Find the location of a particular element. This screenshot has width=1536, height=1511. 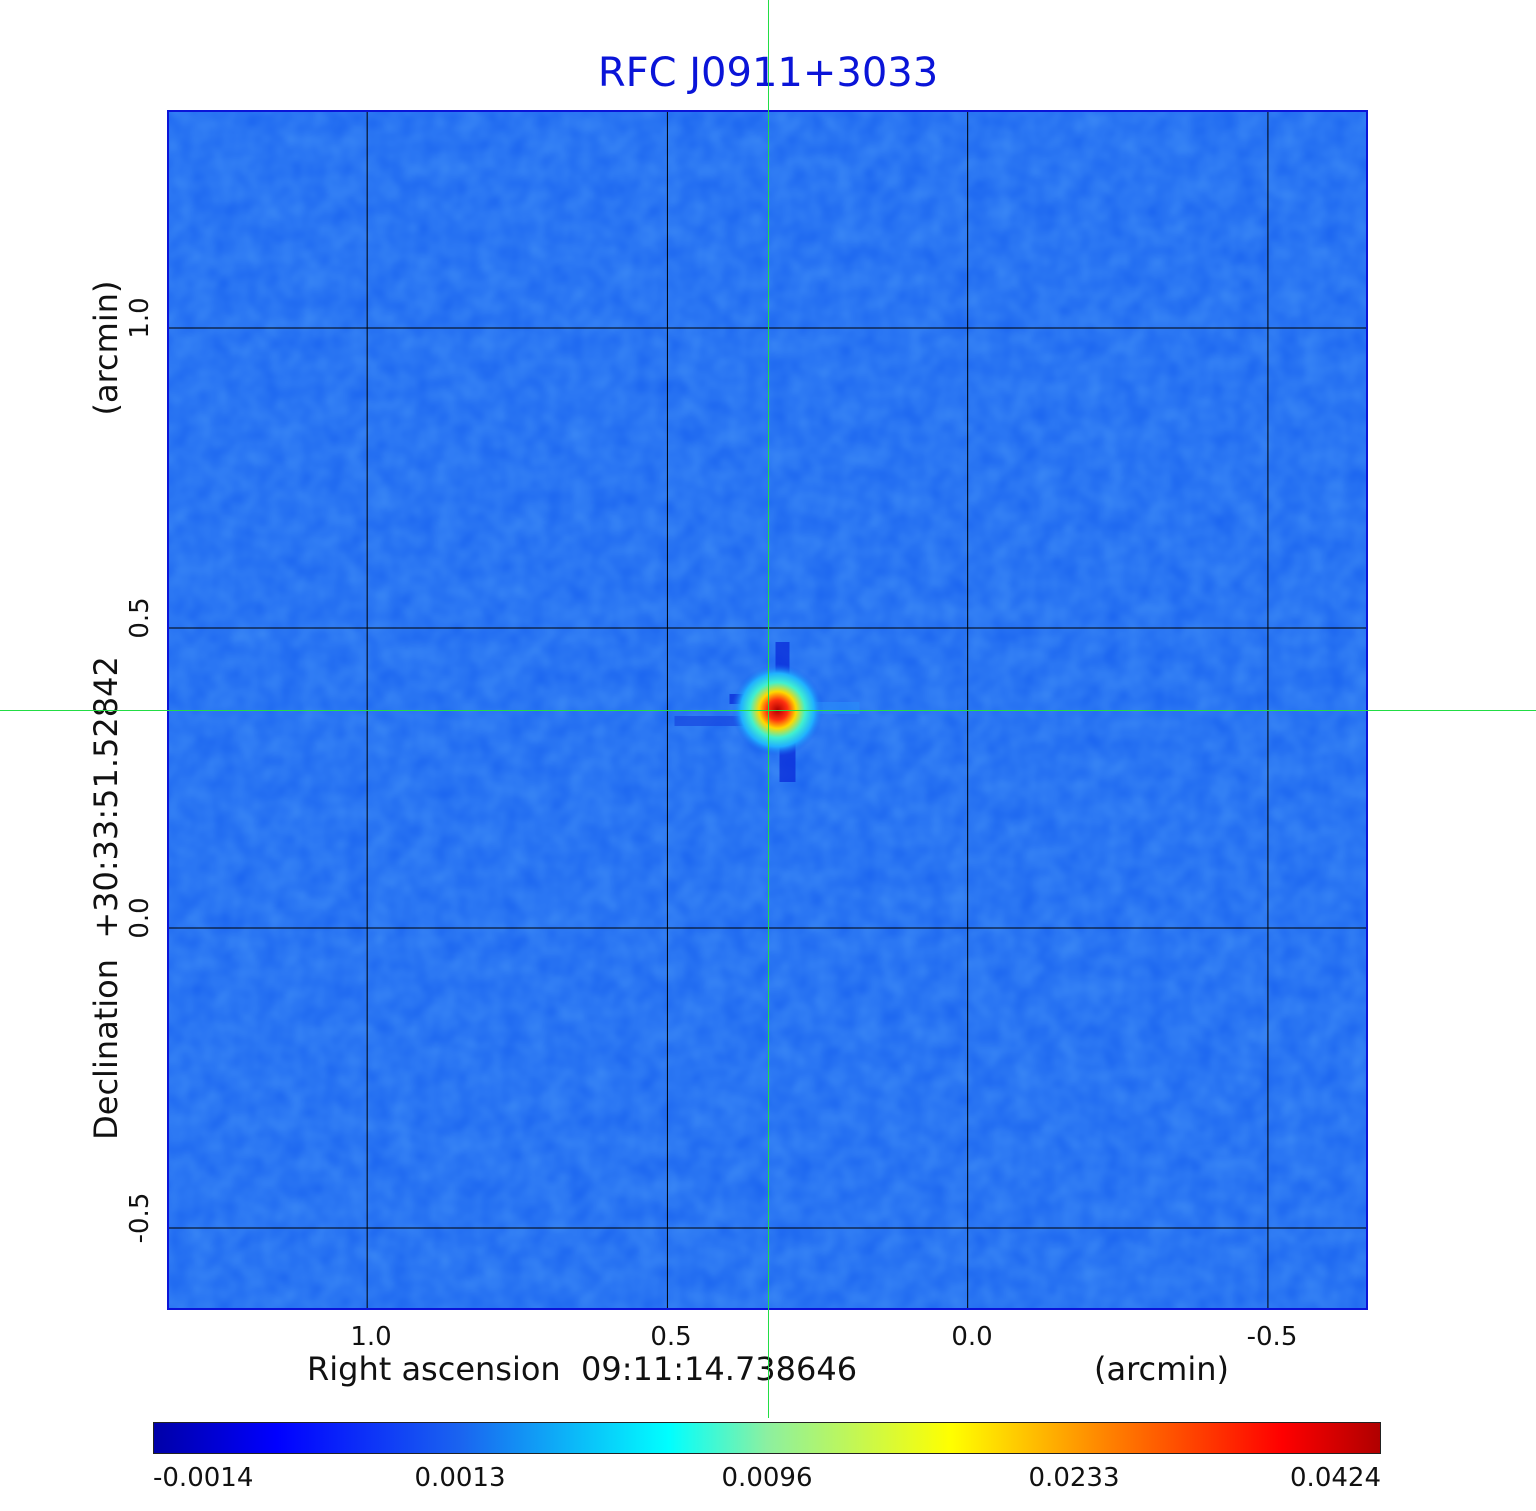

crosshair-horizontal is located at coordinates (768, 710).